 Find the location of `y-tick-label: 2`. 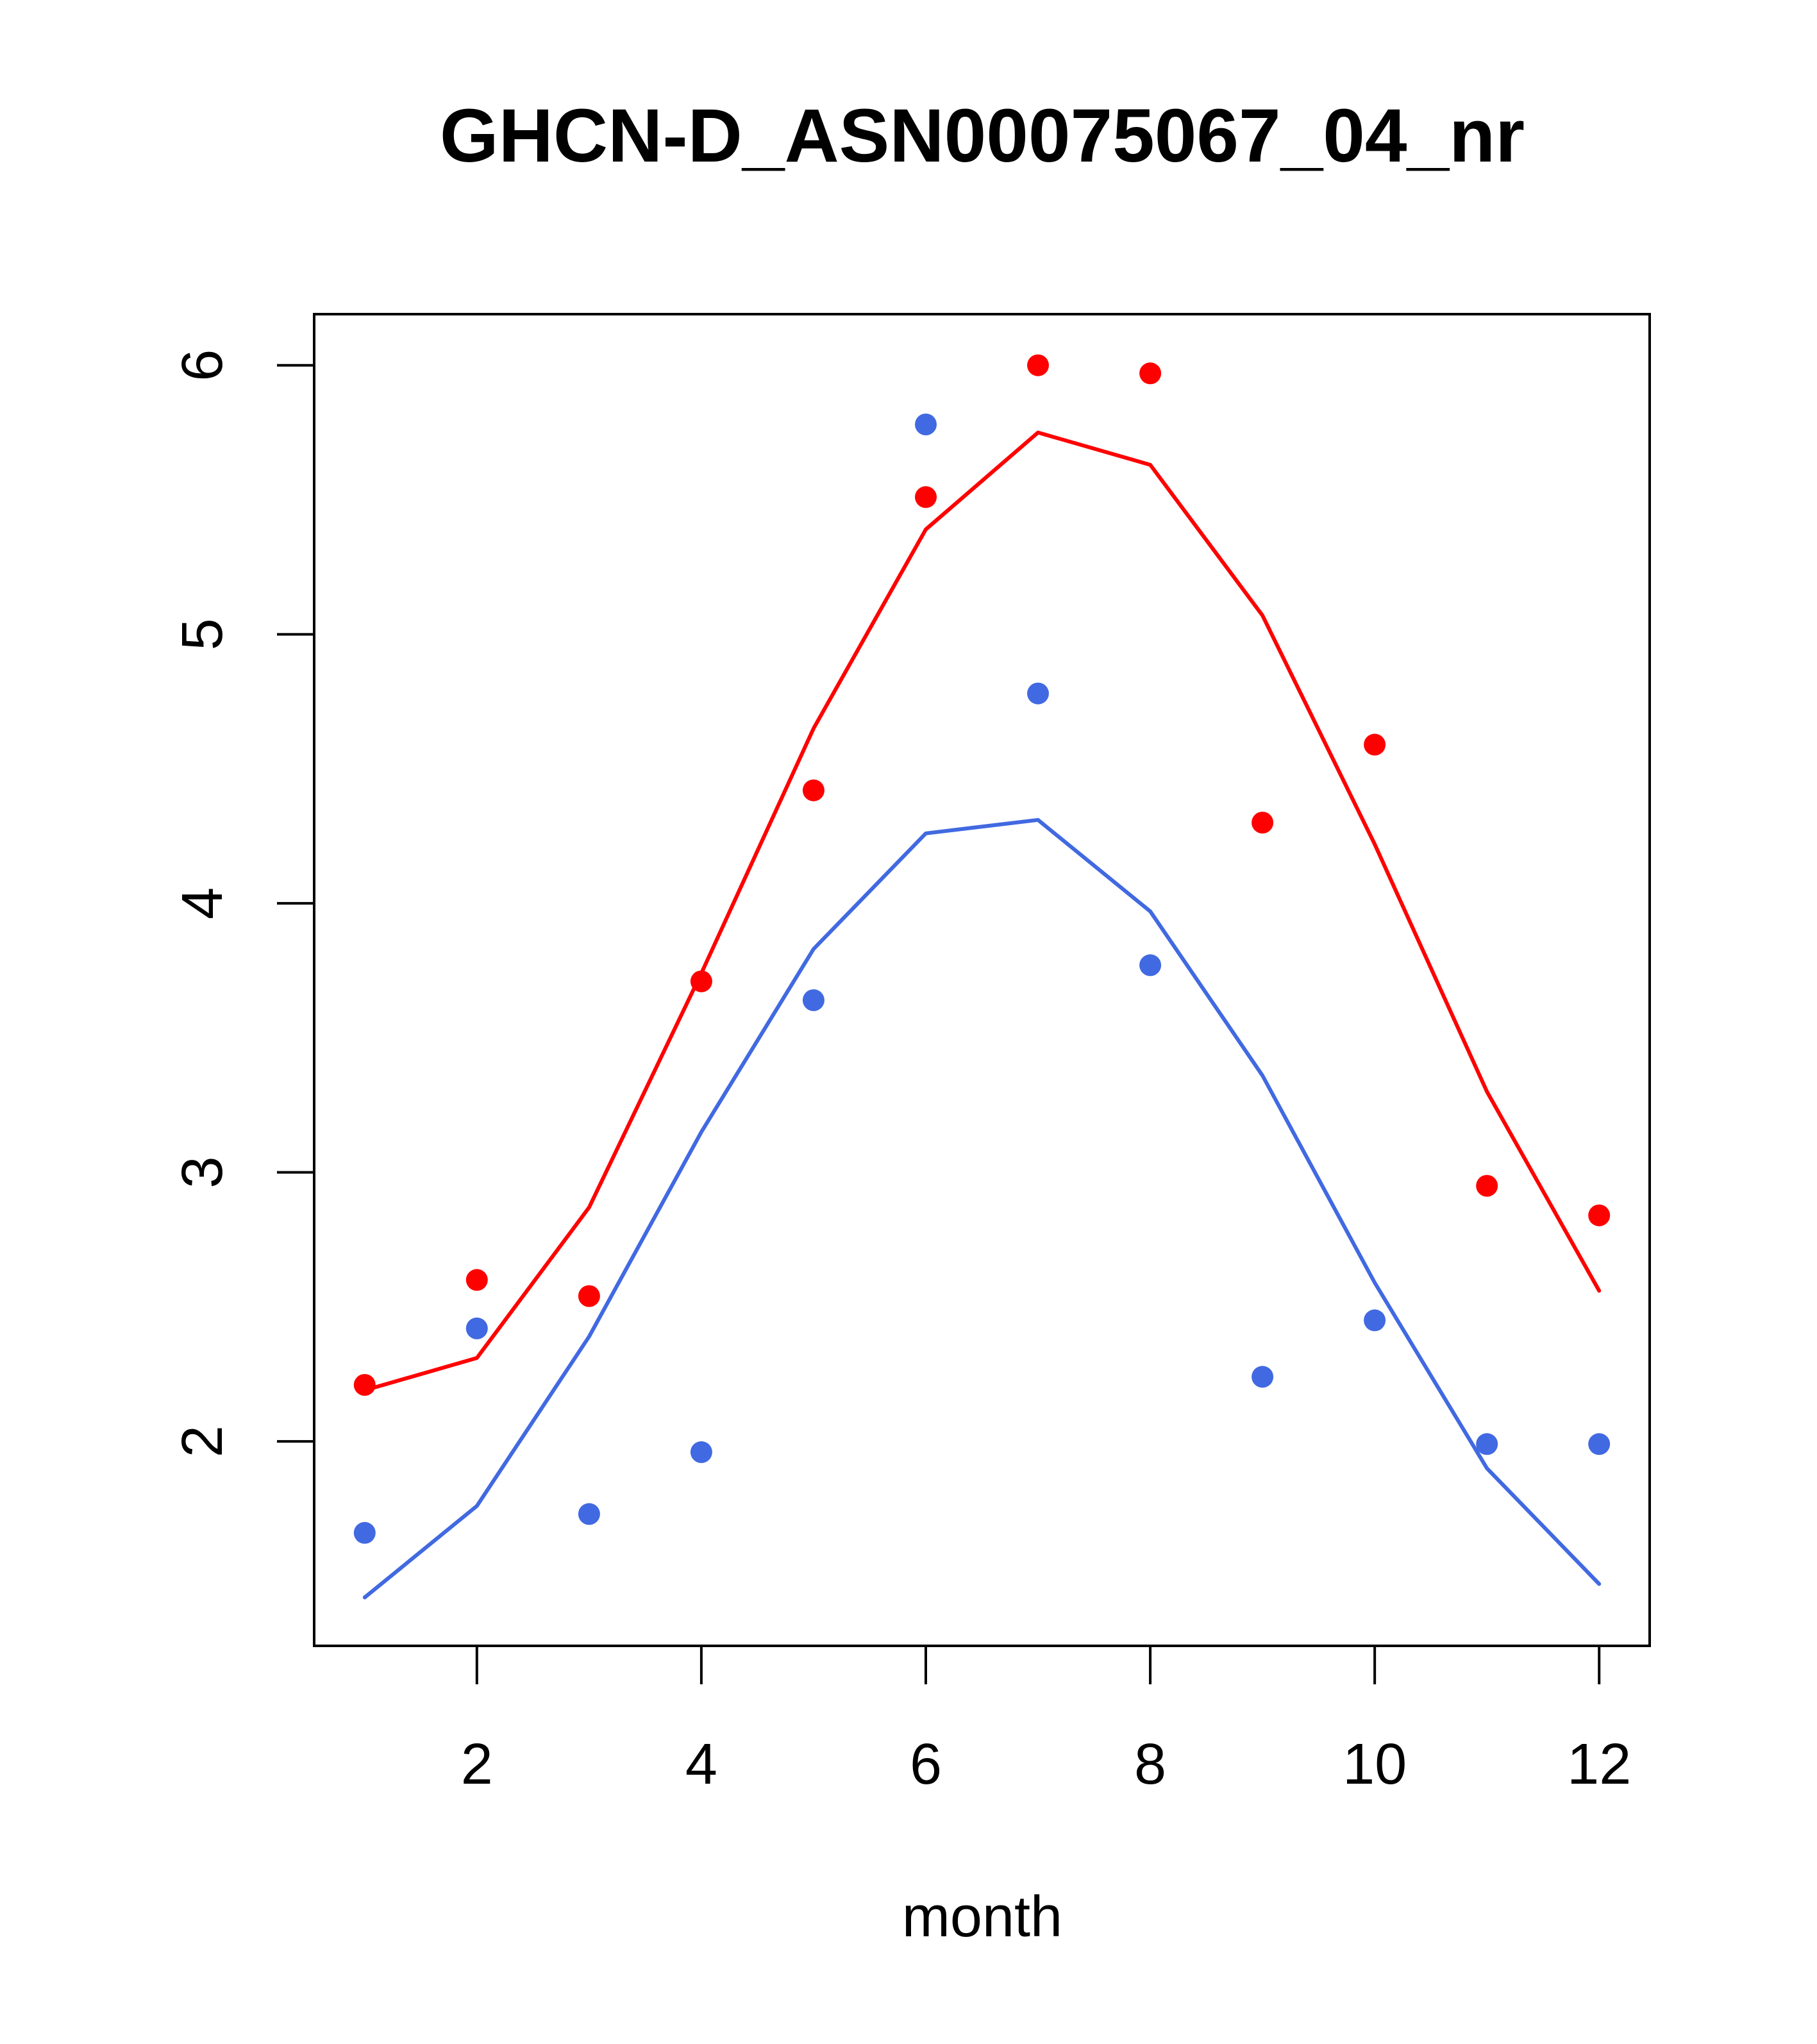

y-tick-label: 2 is located at coordinates (203, 1441).